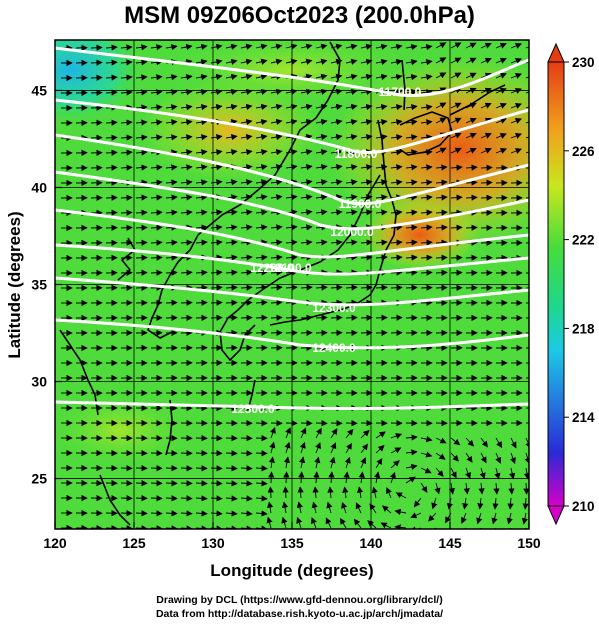 The image size is (599, 625). I want to click on contour-label-12400.0: 12400.0, so click(334, 348).